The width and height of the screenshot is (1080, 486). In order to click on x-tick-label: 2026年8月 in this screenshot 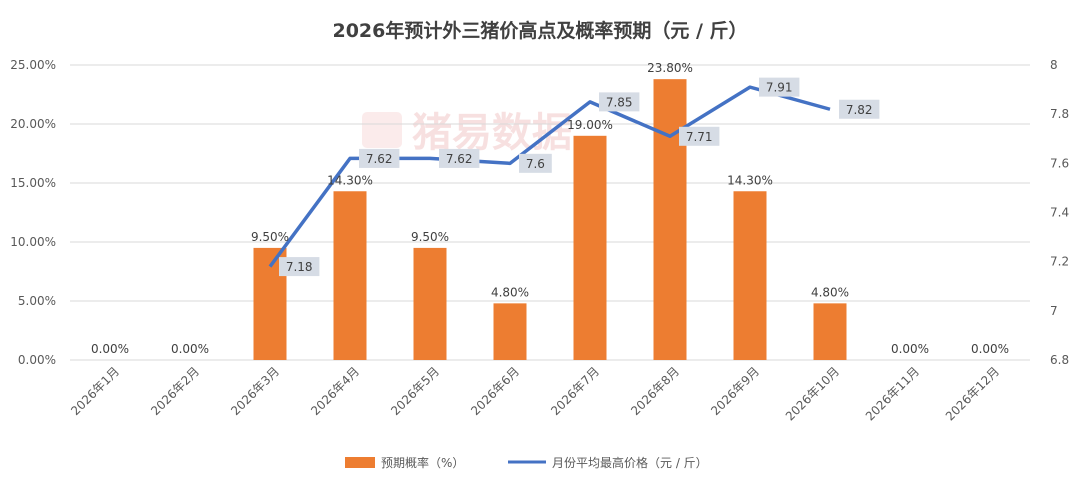, I will do `click(655, 391)`.